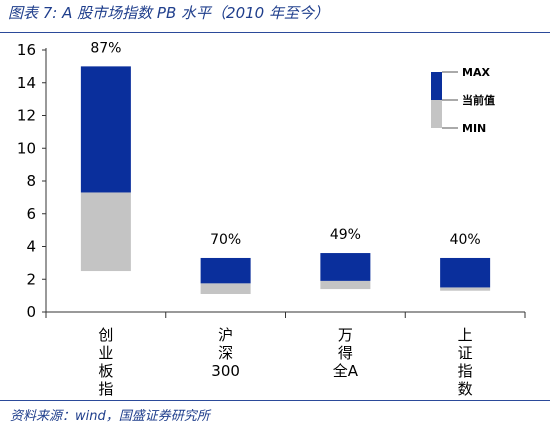 The width and height of the screenshot is (550, 428). Describe the element at coordinates (31, 247) in the screenshot. I see `y-tick-label: 4` at that location.